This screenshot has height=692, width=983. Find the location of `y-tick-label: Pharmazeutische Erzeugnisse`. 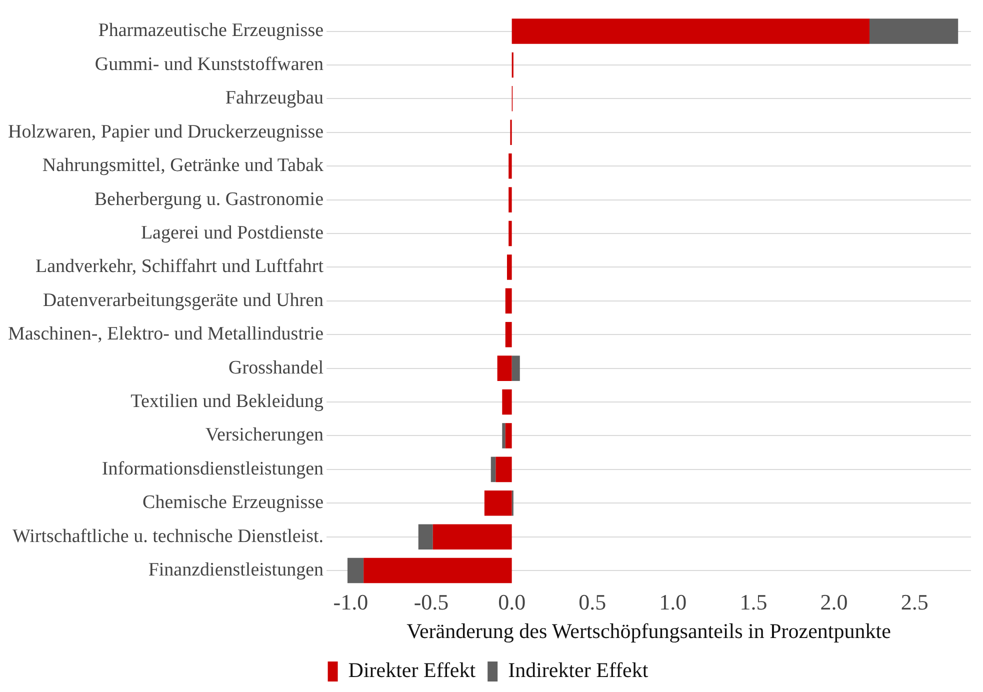

y-tick-label: Pharmazeutische Erzeugnisse is located at coordinates (211, 31).